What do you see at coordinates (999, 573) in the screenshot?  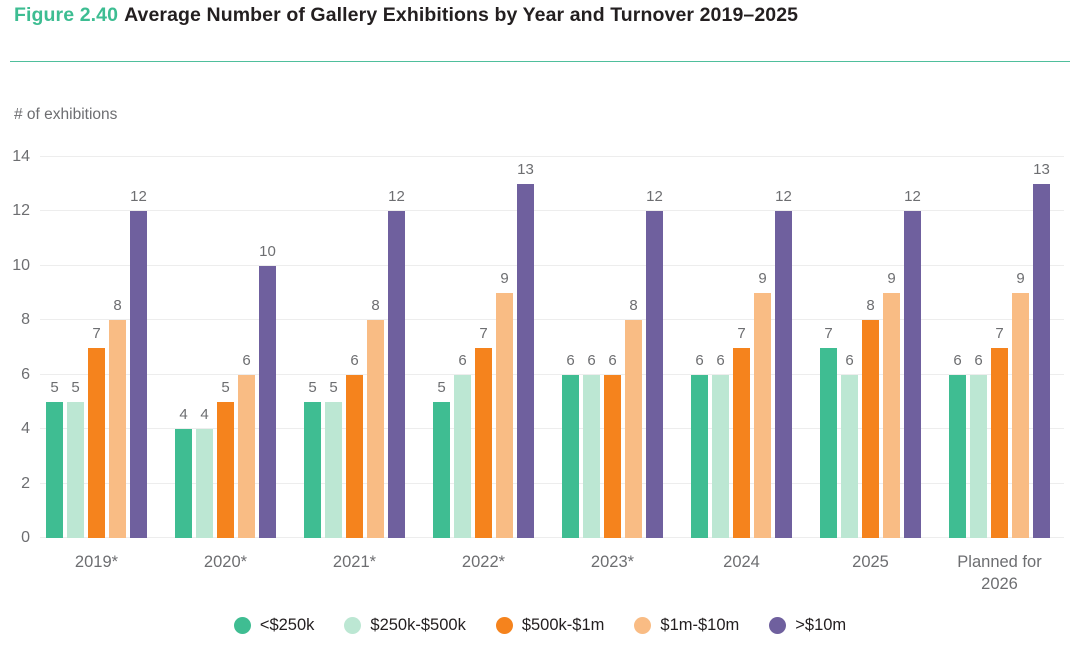 I see `x-axis-label: Planned for 2026` at bounding box center [999, 573].